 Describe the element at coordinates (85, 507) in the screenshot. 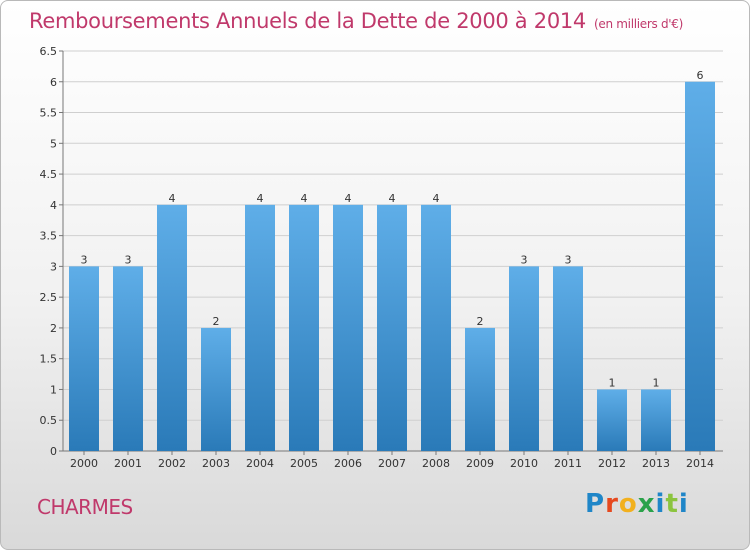

I see `commune-name: CHARMES` at that location.